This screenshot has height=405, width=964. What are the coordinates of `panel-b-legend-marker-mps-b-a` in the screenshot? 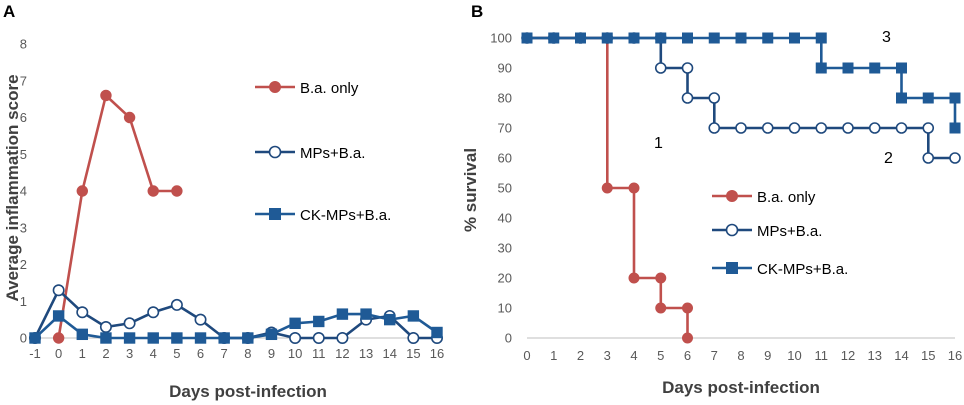 It's located at (732, 230).